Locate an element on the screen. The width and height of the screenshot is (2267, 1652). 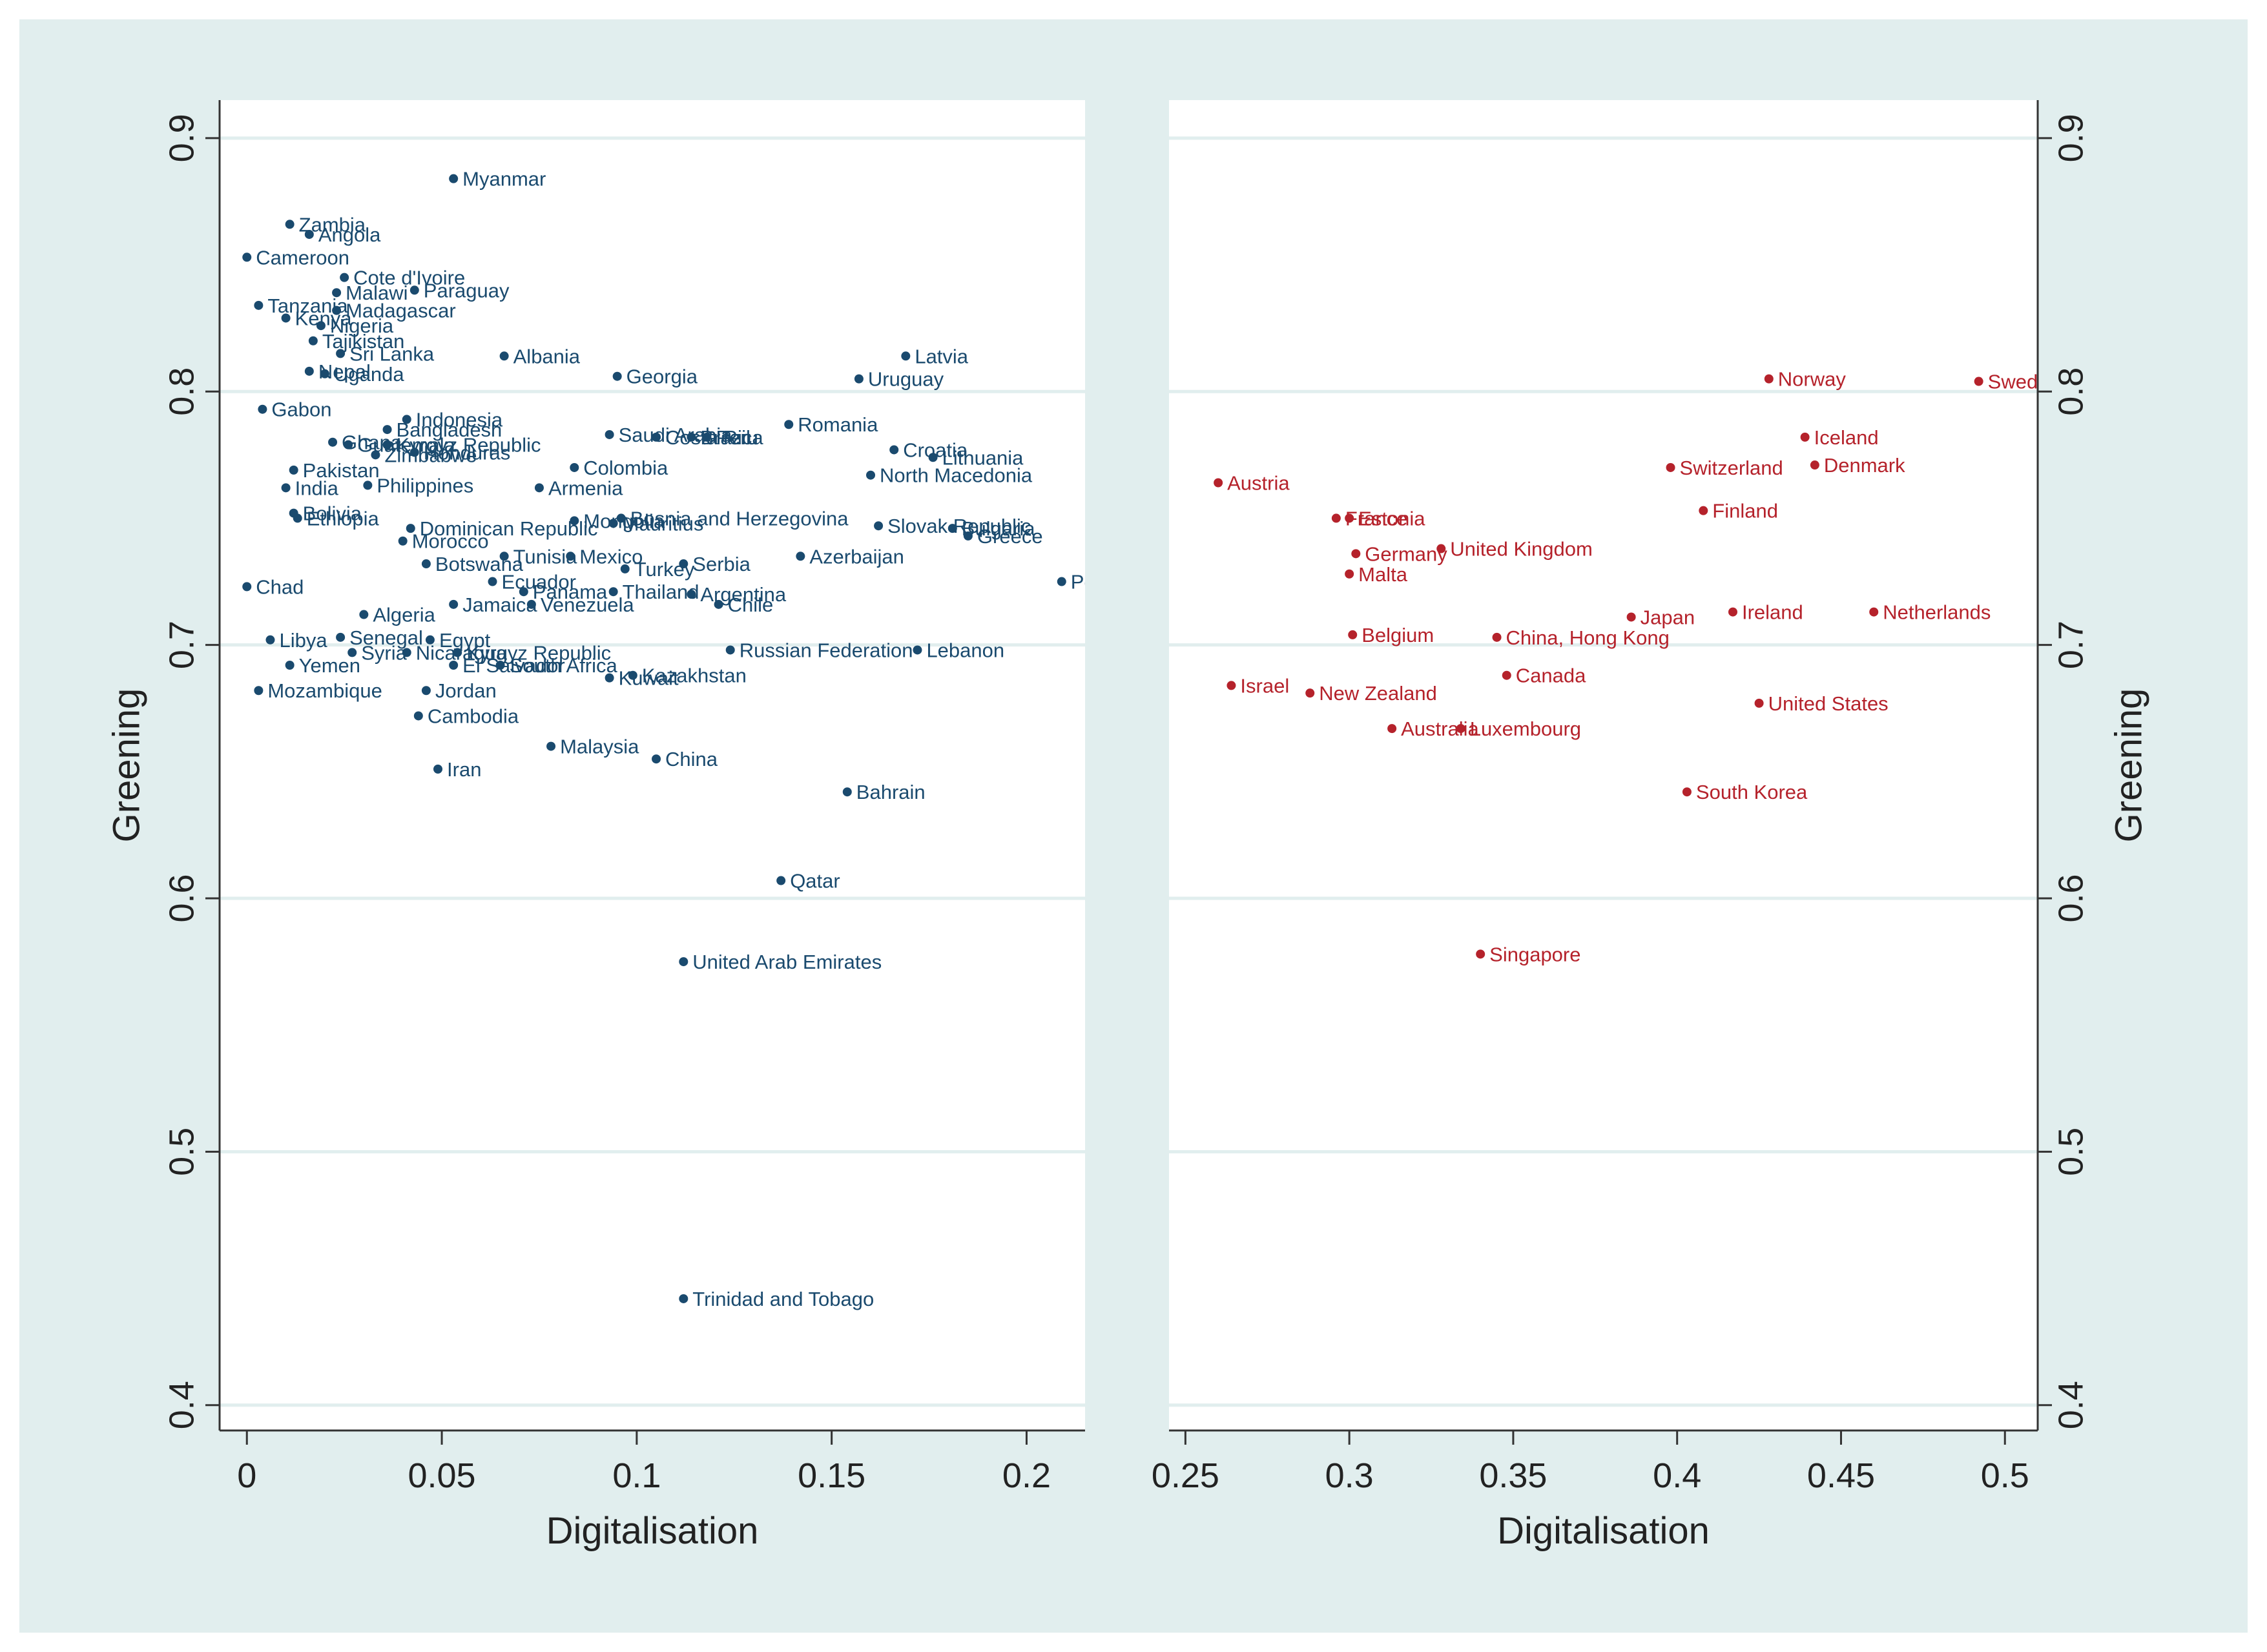
point-label-left-73: Lebanon is located at coordinates (965, 650).